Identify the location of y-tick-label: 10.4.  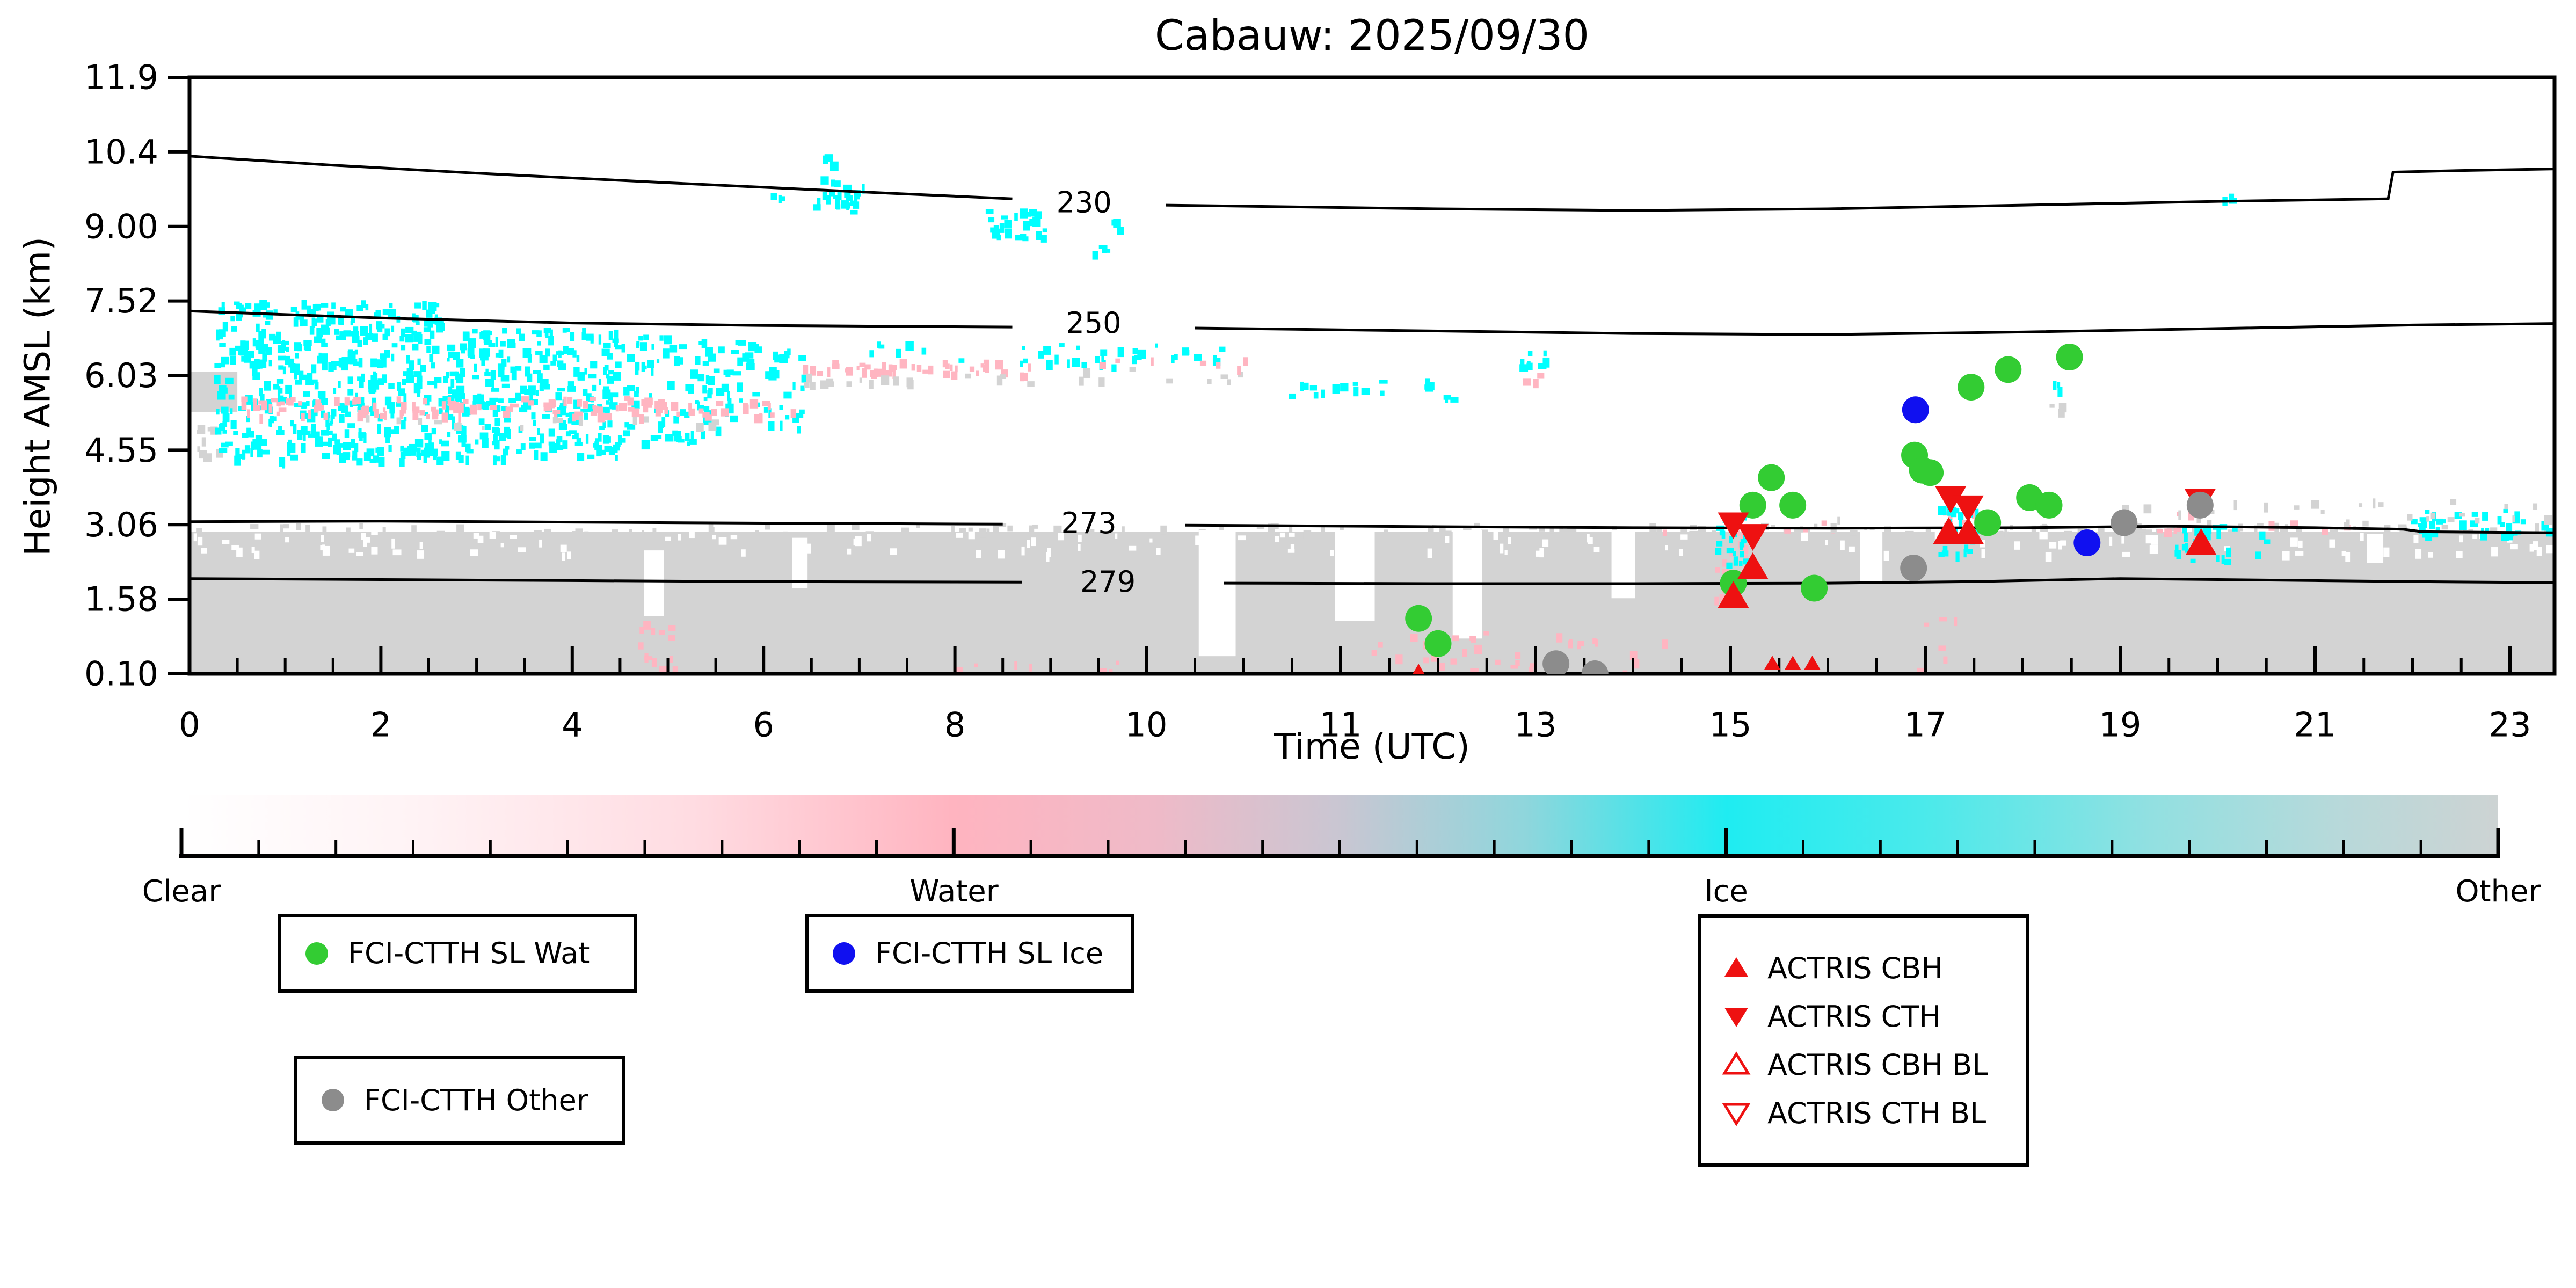
(121, 151).